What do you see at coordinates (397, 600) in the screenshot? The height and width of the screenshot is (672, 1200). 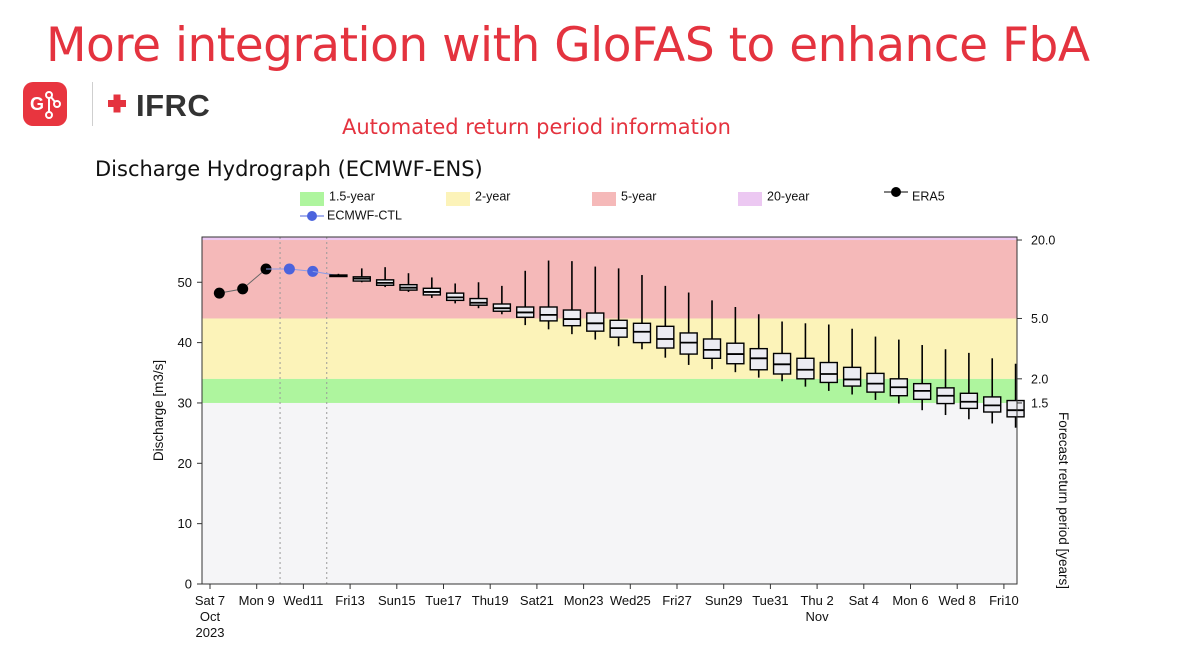 I see `x-tick-label: Sun15` at bounding box center [397, 600].